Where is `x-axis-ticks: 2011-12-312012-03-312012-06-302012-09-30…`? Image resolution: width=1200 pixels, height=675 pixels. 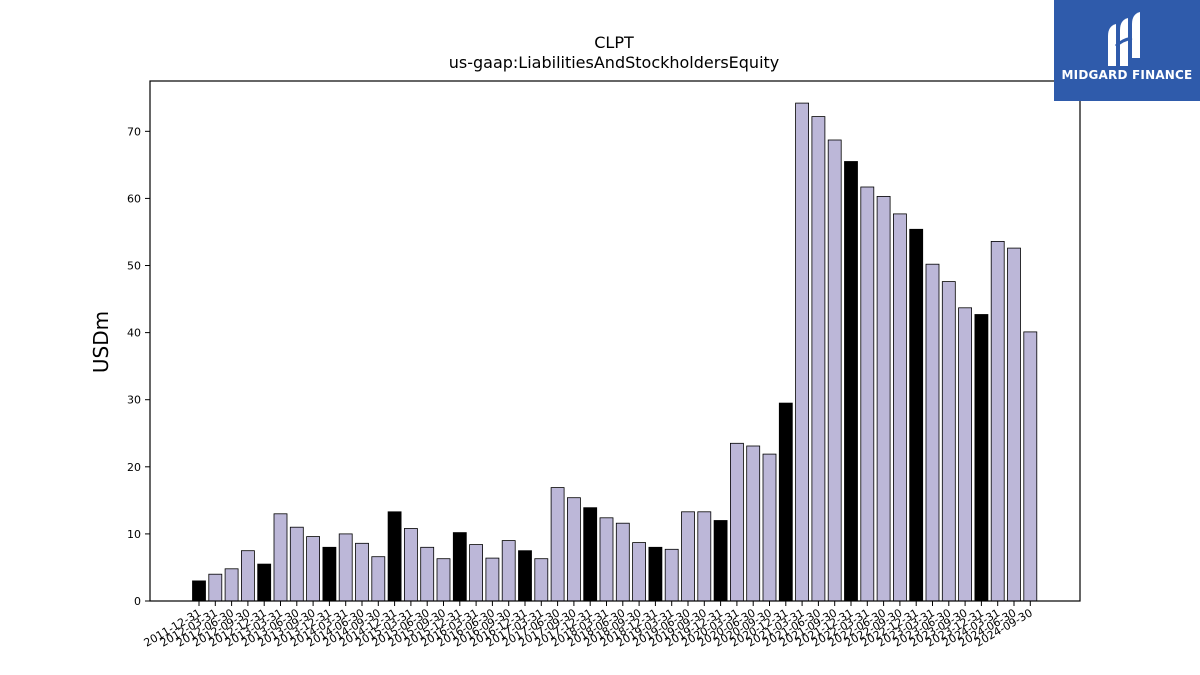
x-axis-ticks: 2011-12-312012-03-312012-06-302012-09-30… is located at coordinates (588, 625).